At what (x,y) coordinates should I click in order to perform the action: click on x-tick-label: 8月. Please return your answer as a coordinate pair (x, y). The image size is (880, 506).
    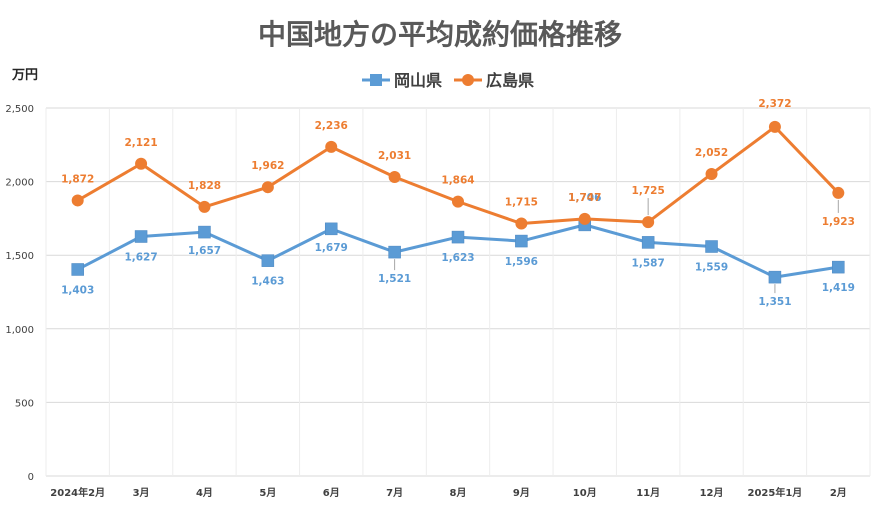
    Looking at the image, I should click on (458, 493).